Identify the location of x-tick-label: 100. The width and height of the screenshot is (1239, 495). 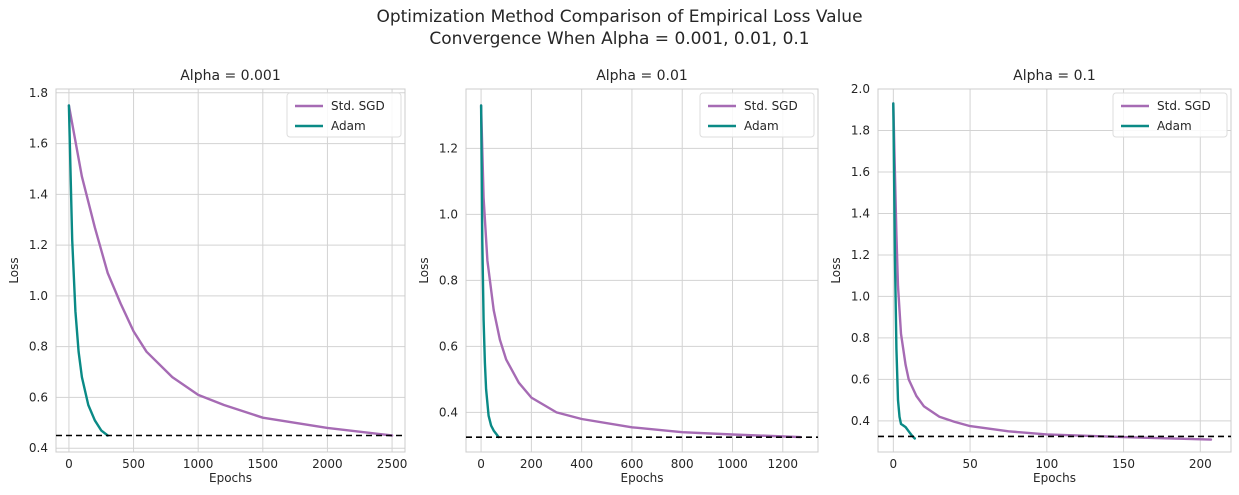
(1046, 464).